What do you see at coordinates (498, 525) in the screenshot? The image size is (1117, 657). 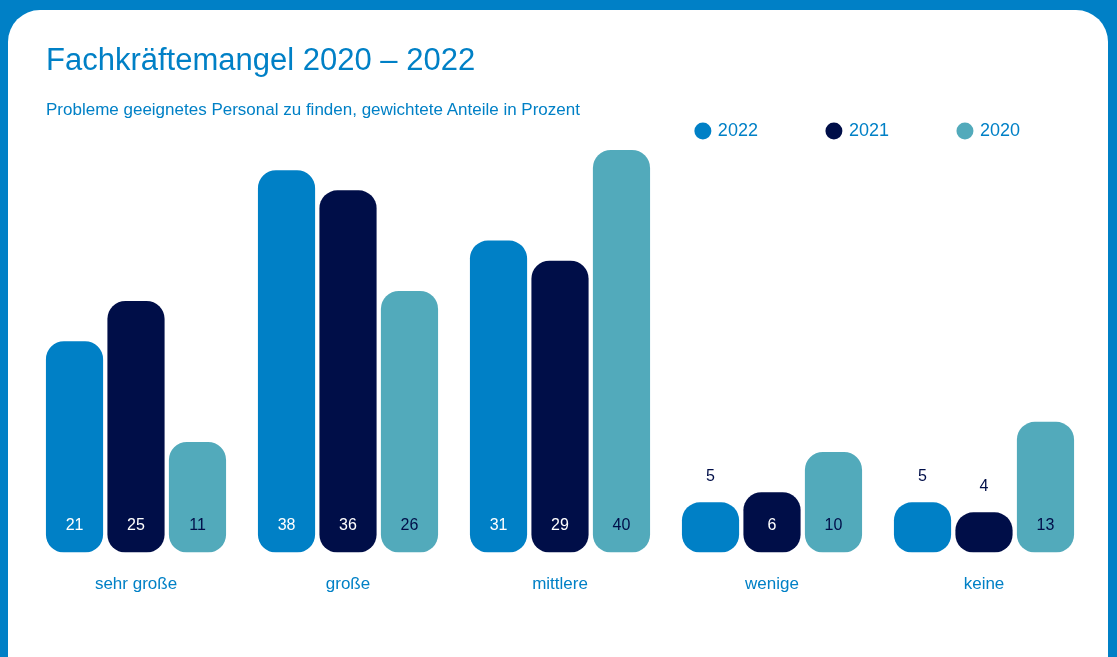 I see `data-label: 31` at bounding box center [498, 525].